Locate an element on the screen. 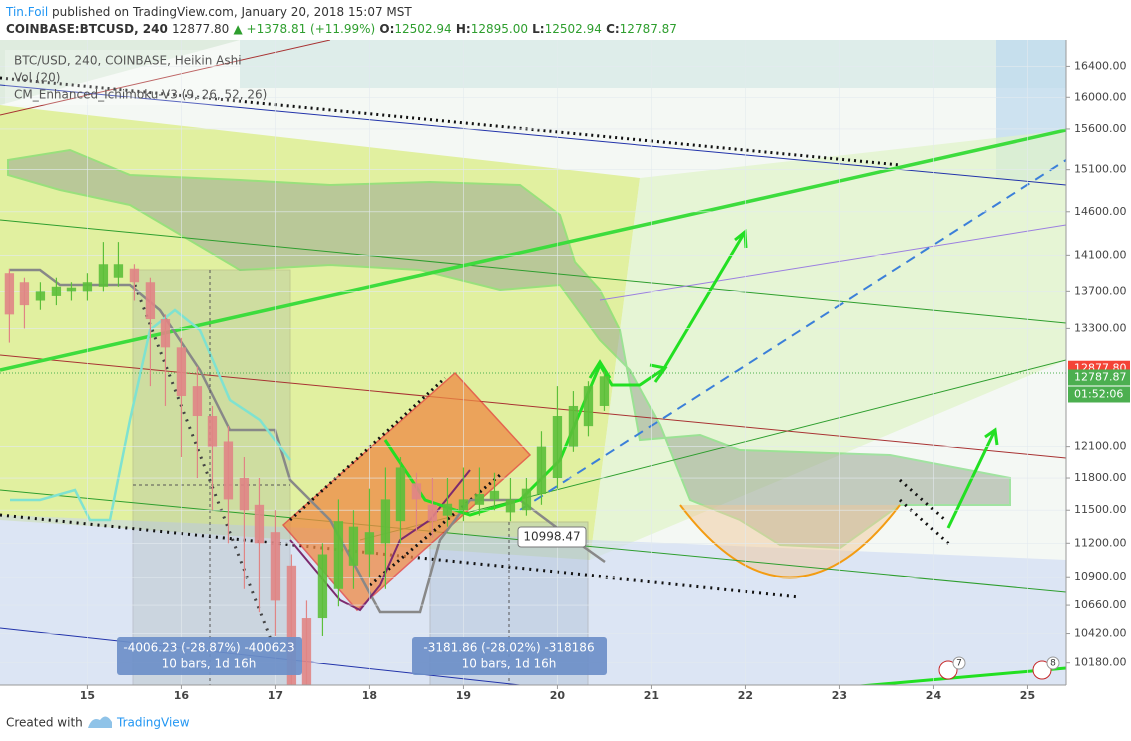 Image resolution: width=1131 pixels, height=741 pixels. y-tick-label: 10420.00 is located at coordinates (1100, 633).